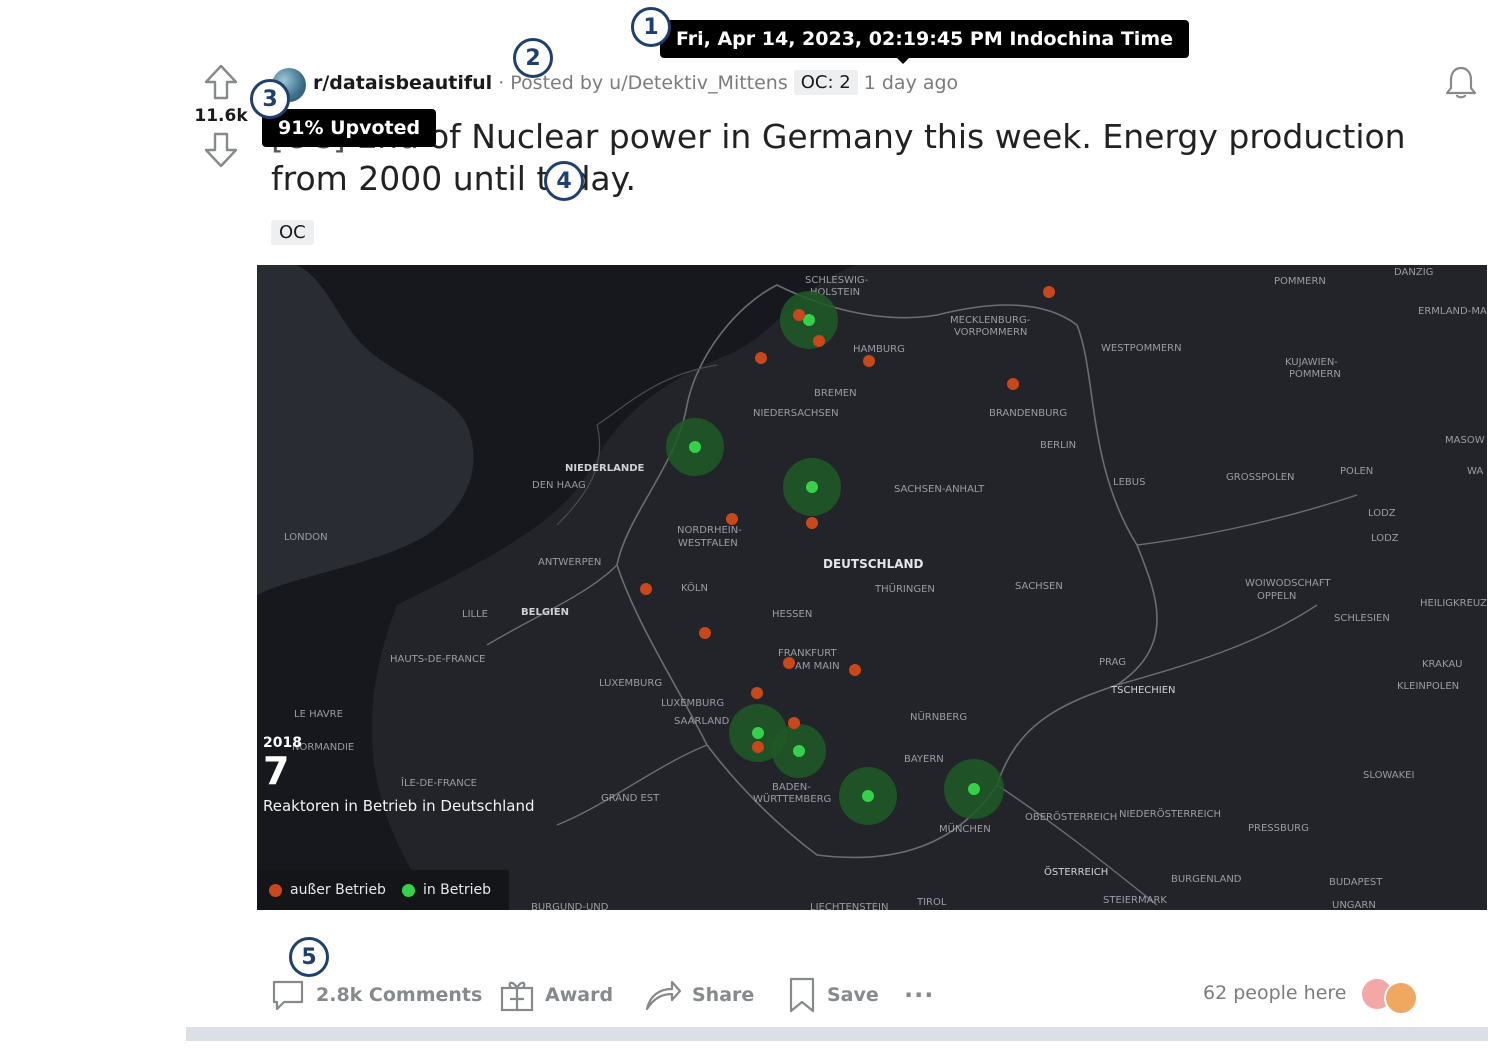  I want to click on map-caption: Reaktoren in Betrieb in Deutschland, so click(399, 806).